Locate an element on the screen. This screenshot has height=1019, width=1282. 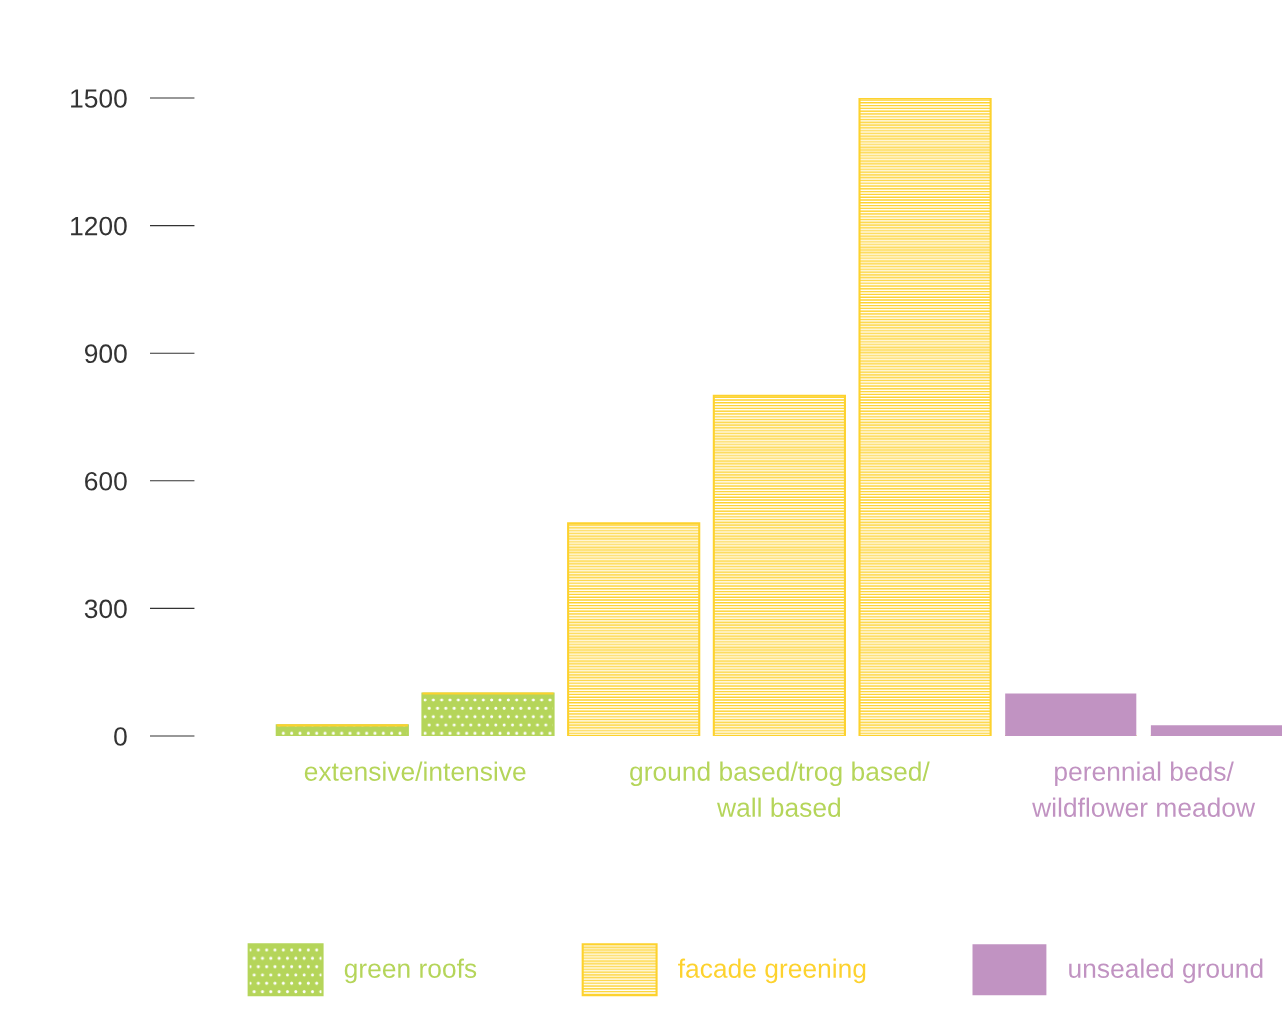
legend-label: unsealed ground is located at coordinates (1166, 971).